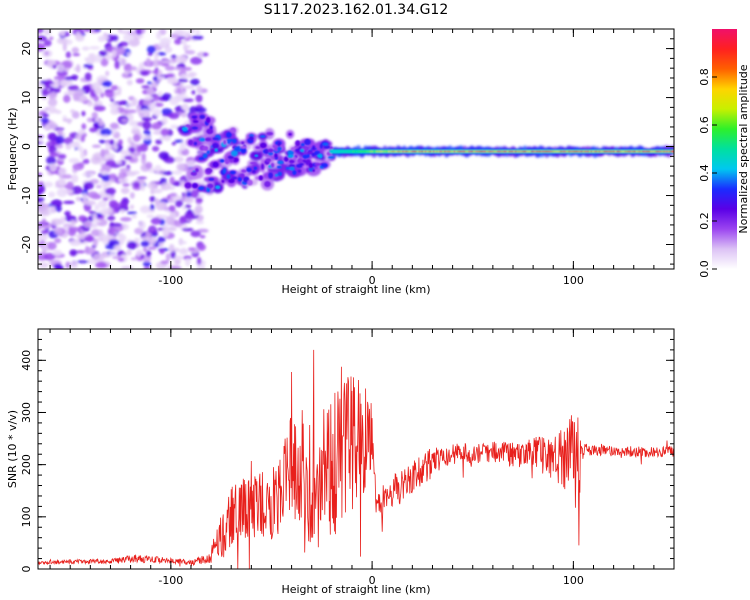 This screenshot has height=600, width=750. Describe the element at coordinates (12, 149) in the screenshot. I see `spectrogram-y-axis-label: Frequency (Hz)` at that location.